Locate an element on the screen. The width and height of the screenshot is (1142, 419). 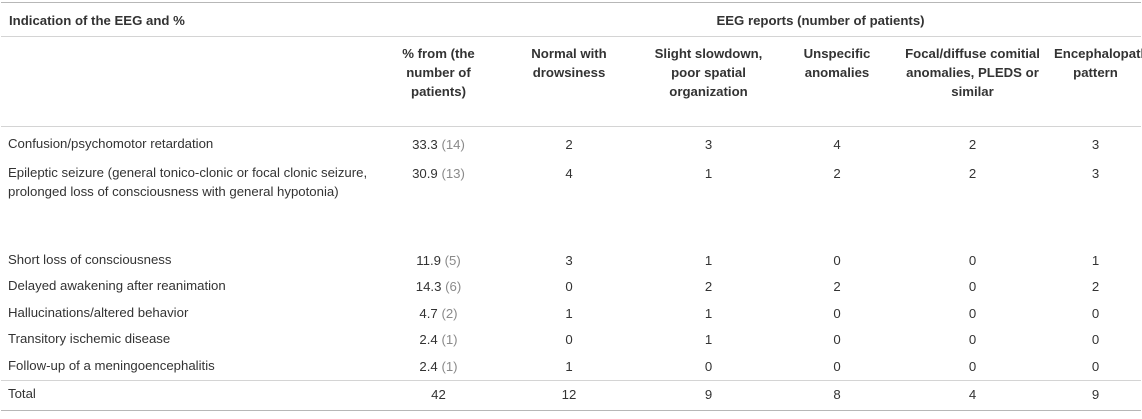
row-pct: 33.3 (14) is located at coordinates (438, 144).